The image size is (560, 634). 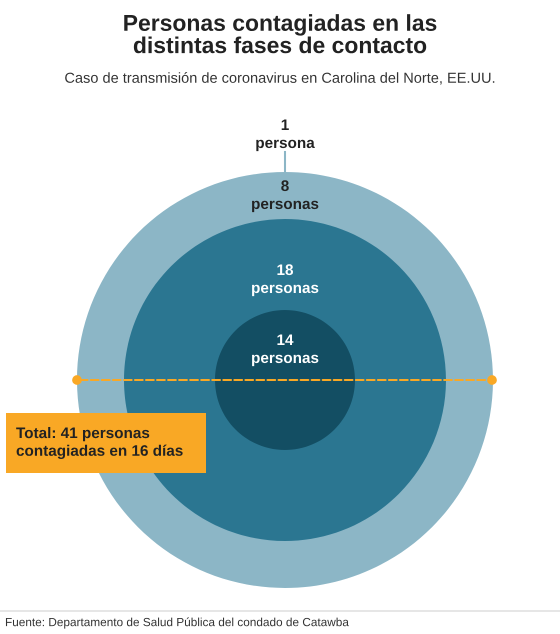 What do you see at coordinates (280, 34) in the screenshot?
I see `text: Personas contagiadas en las distintas fases de contacto` at bounding box center [280, 34].